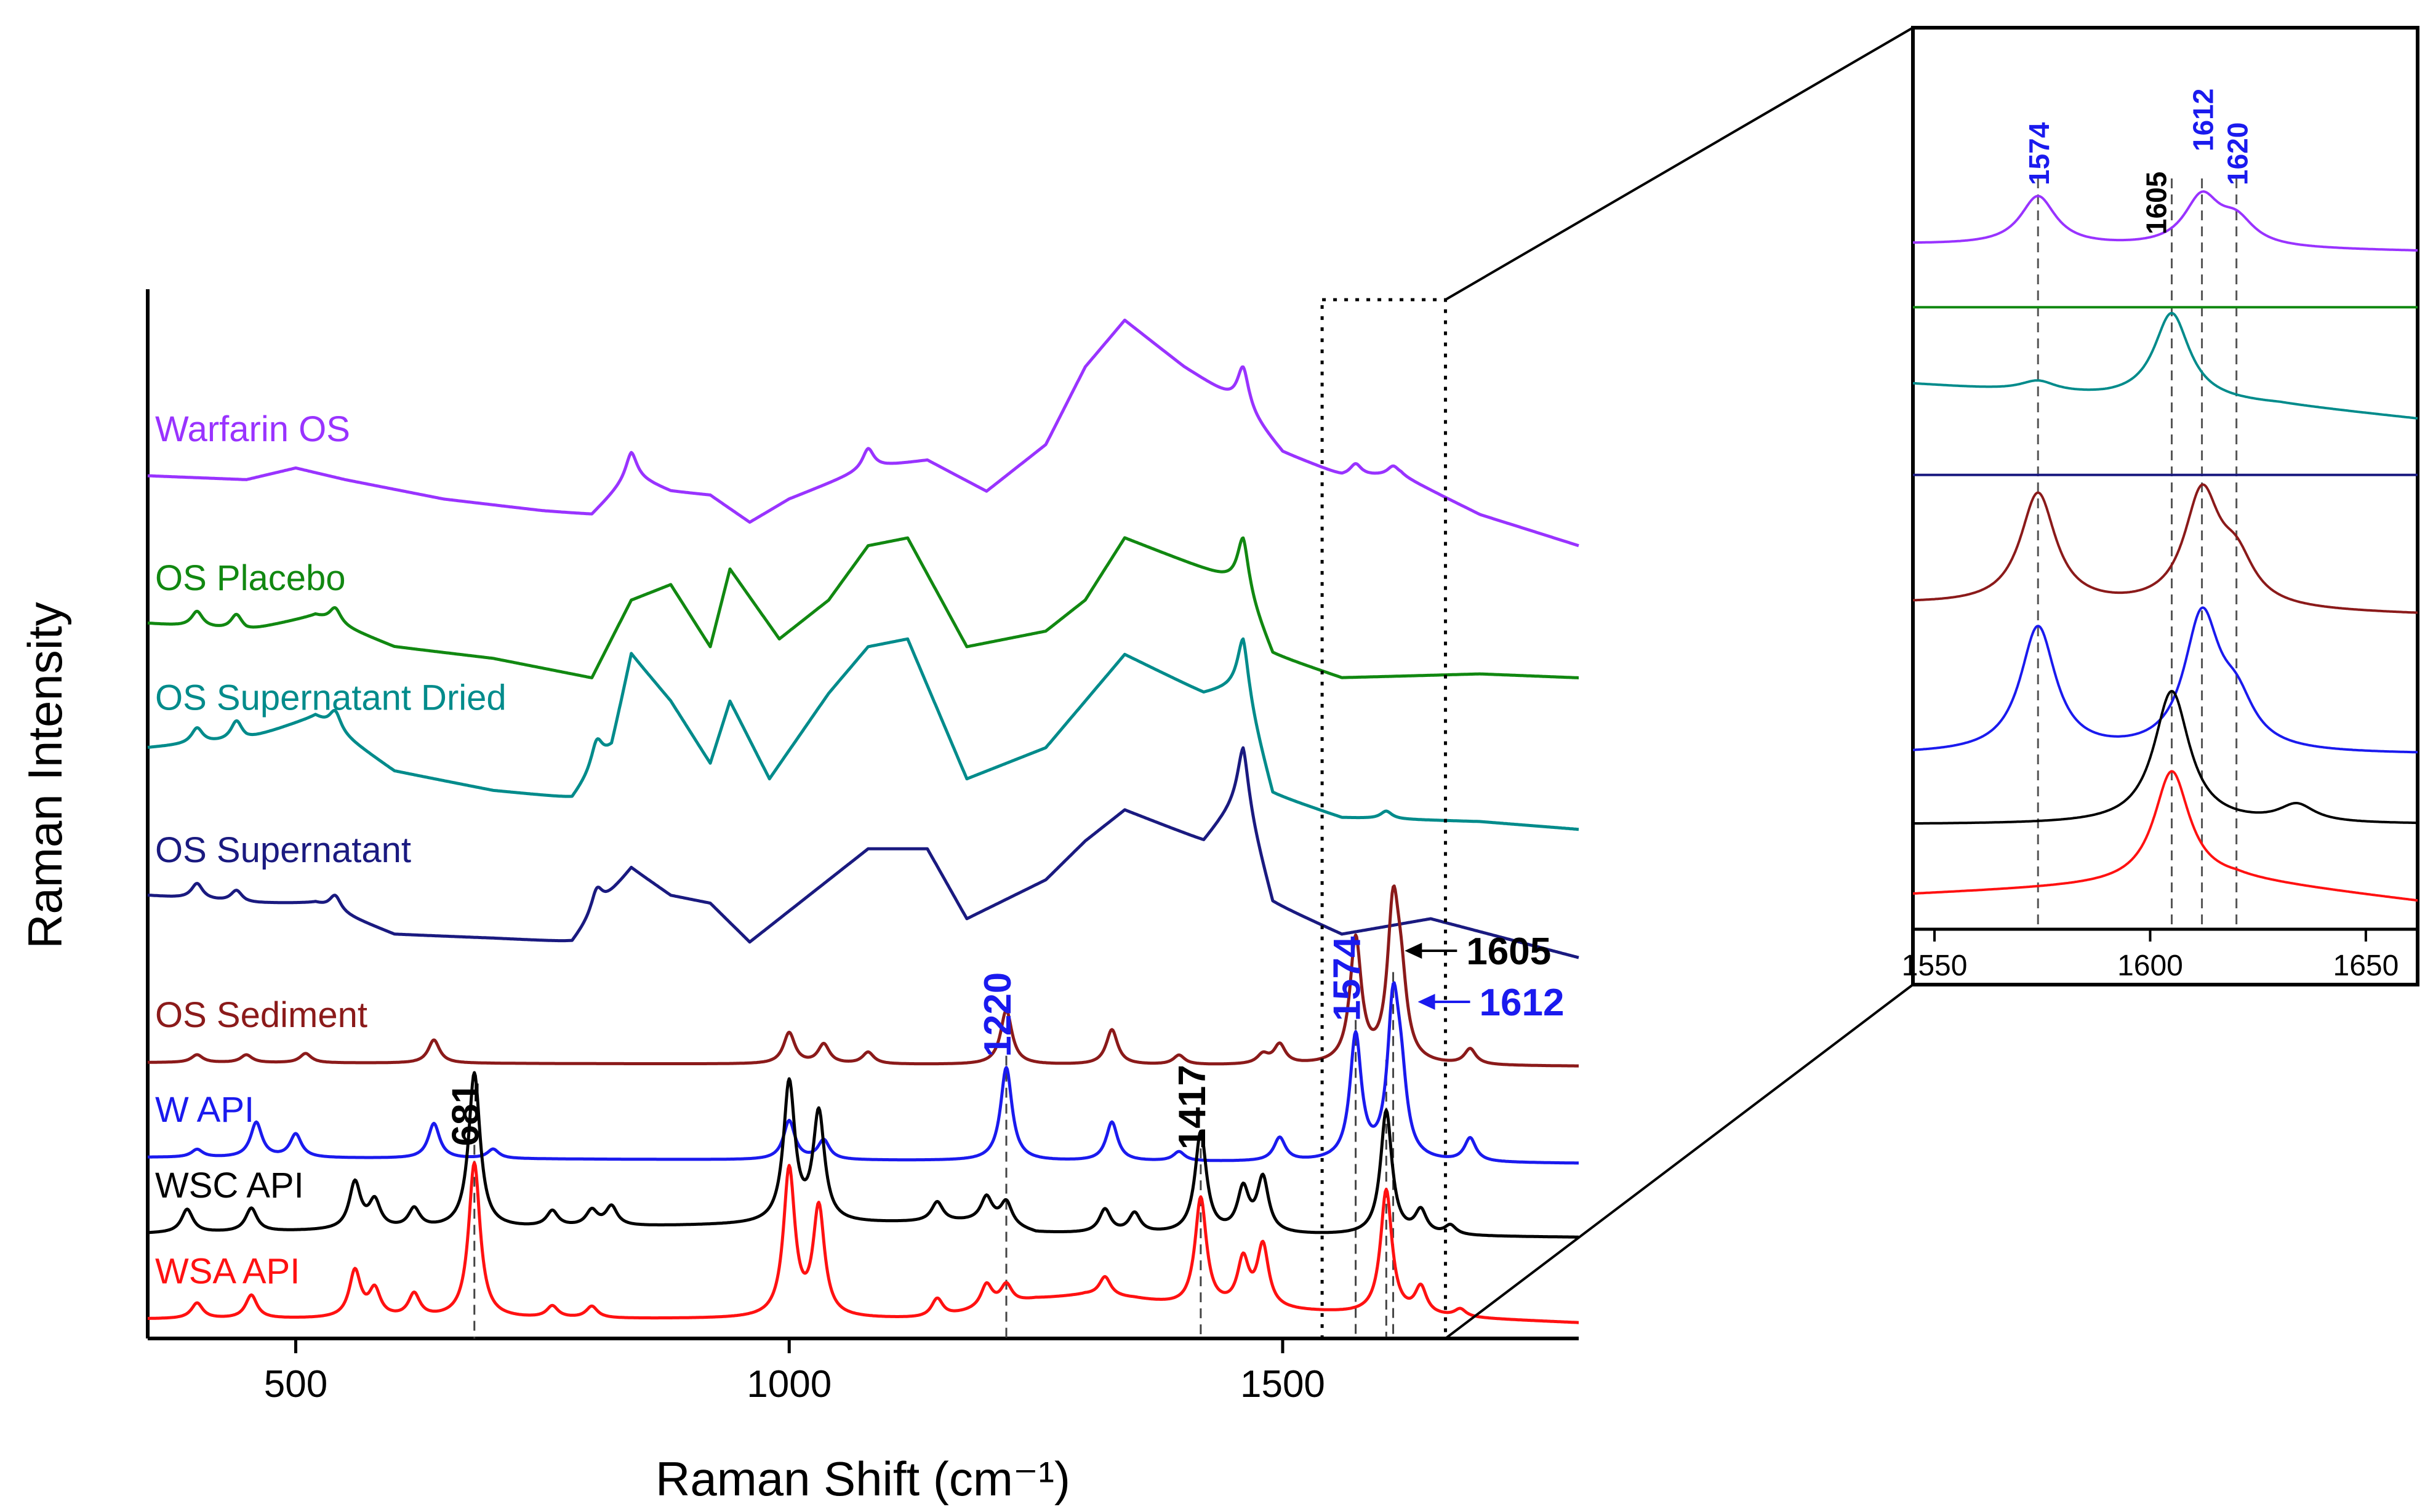  I want to click on main-annotation-label: 1605, so click(1509, 951).